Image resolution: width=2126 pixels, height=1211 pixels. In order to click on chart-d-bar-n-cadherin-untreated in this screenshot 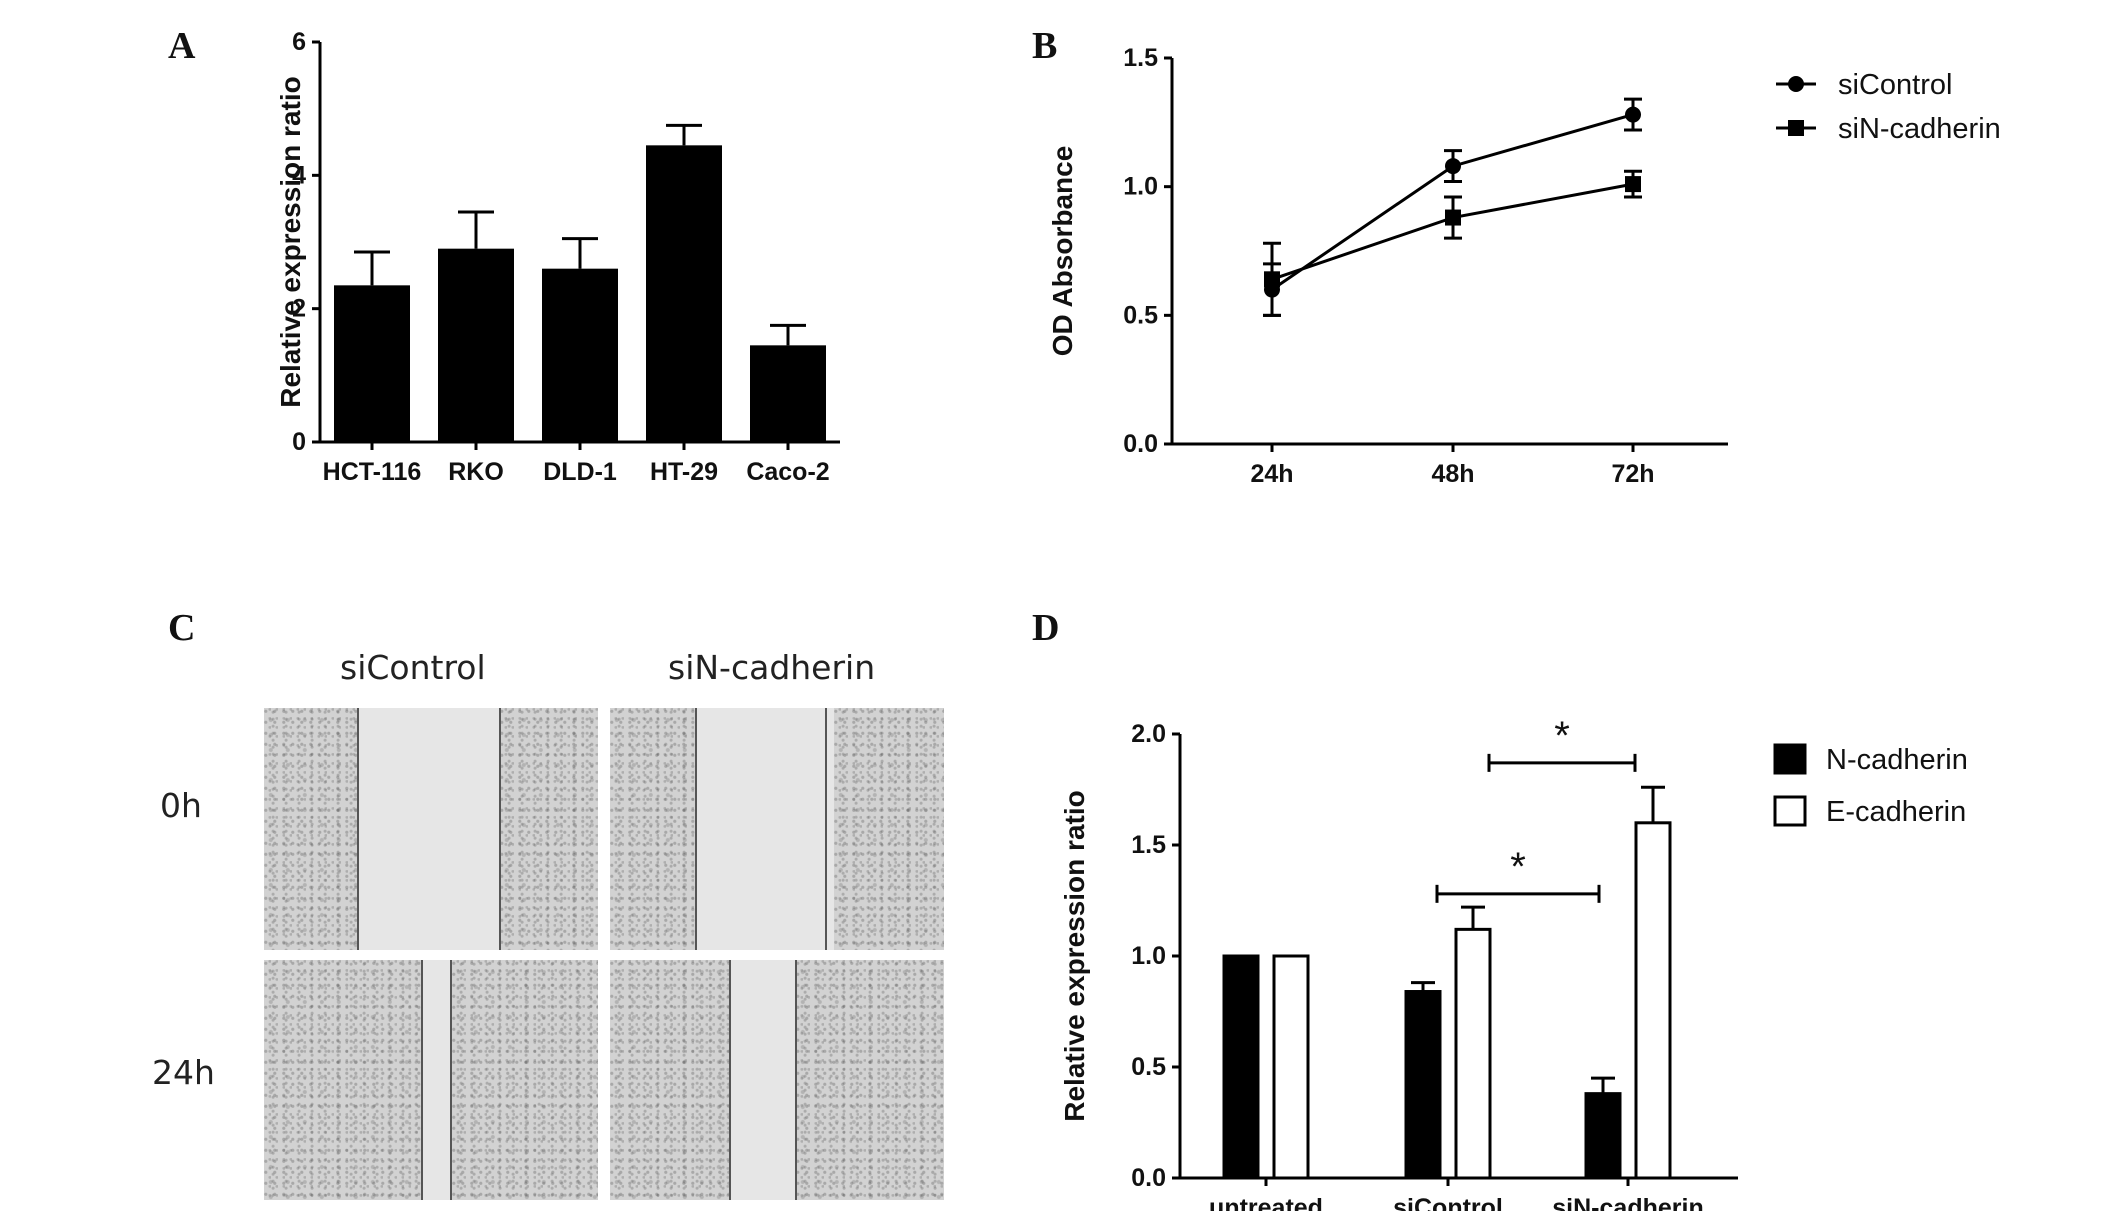, I will do `click(1241, 1067)`.